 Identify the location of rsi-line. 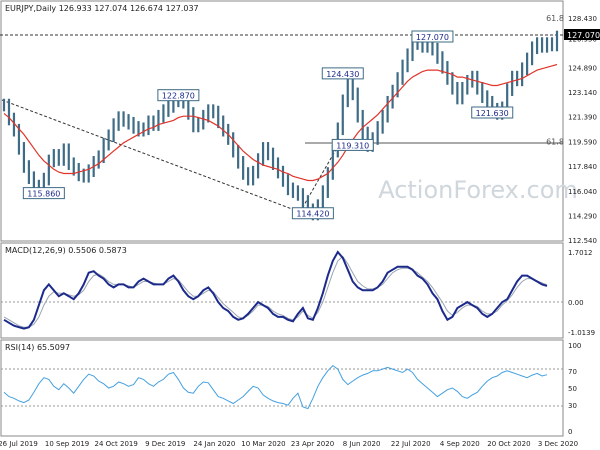
(275, 387).